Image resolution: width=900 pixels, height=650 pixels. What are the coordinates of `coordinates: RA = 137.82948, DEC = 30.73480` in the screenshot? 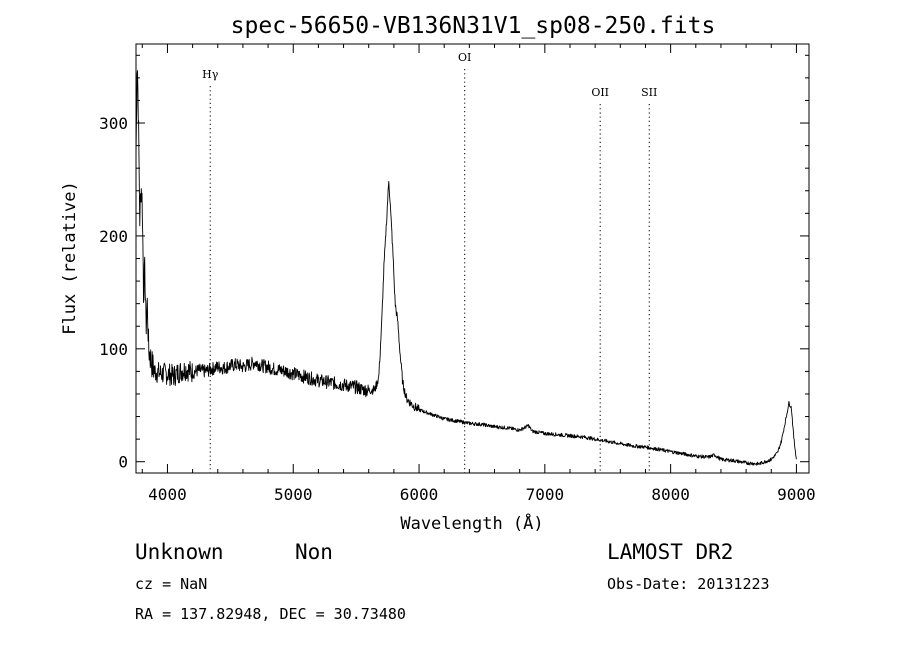 It's located at (270, 614).